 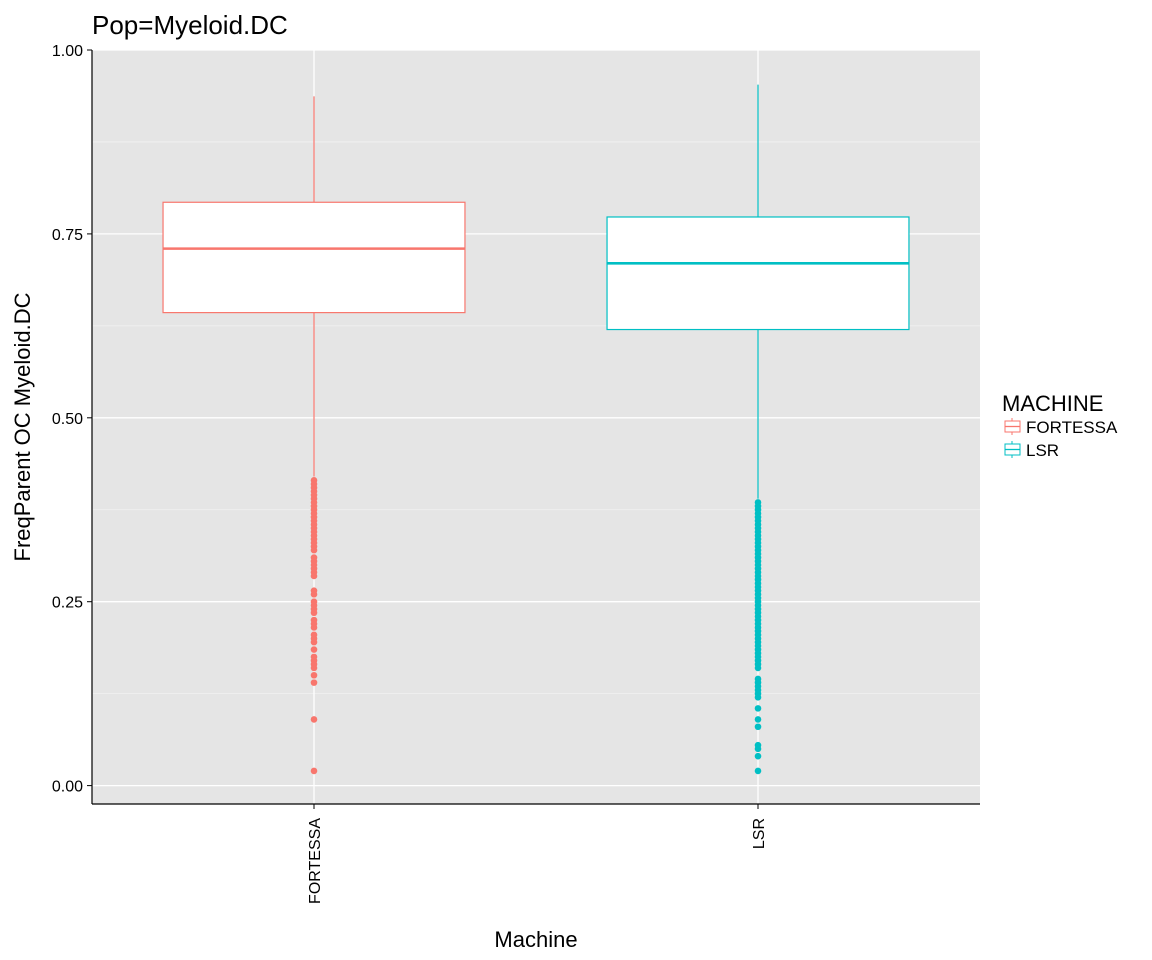 I want to click on legend-title: MACHINE, so click(x=1052, y=403).